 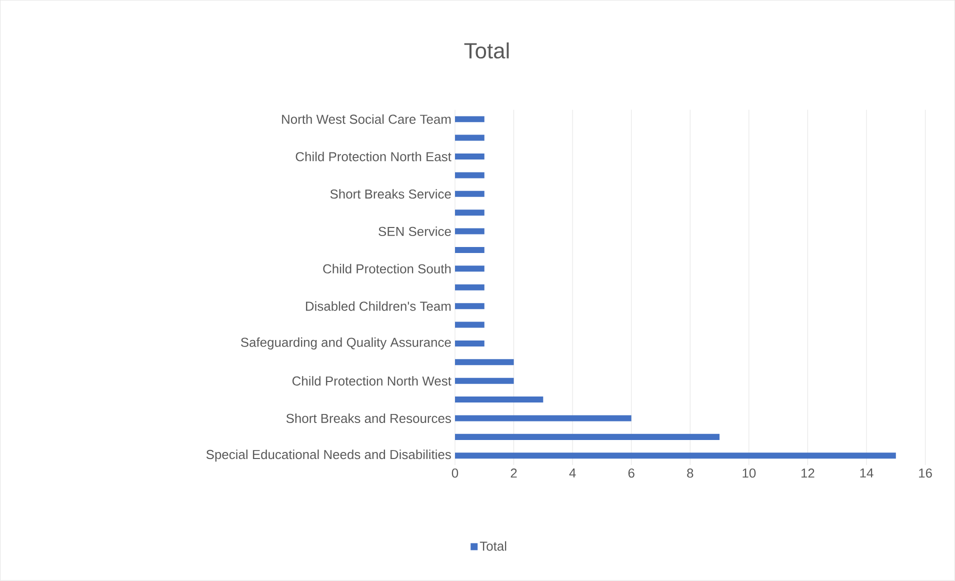 I want to click on x-tick-label: 10, so click(x=749, y=473).